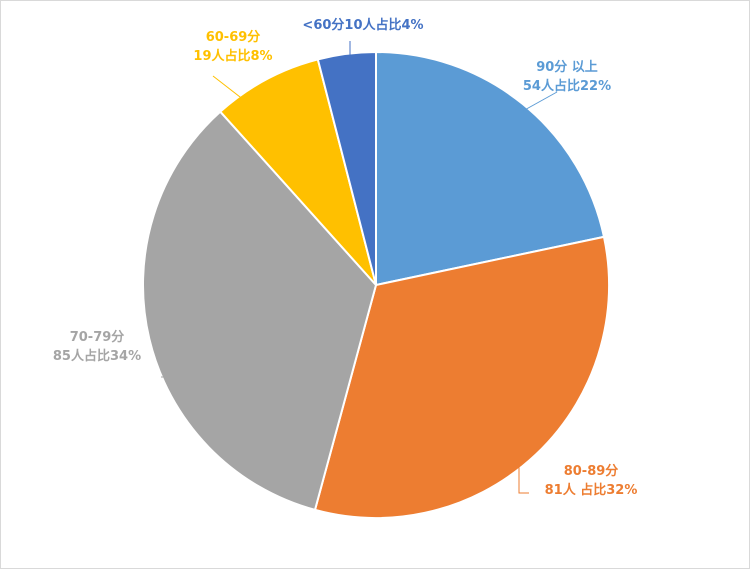 The image size is (750, 570). I want to click on slice-label-4: <60分10人占比4%, so click(362, 25).